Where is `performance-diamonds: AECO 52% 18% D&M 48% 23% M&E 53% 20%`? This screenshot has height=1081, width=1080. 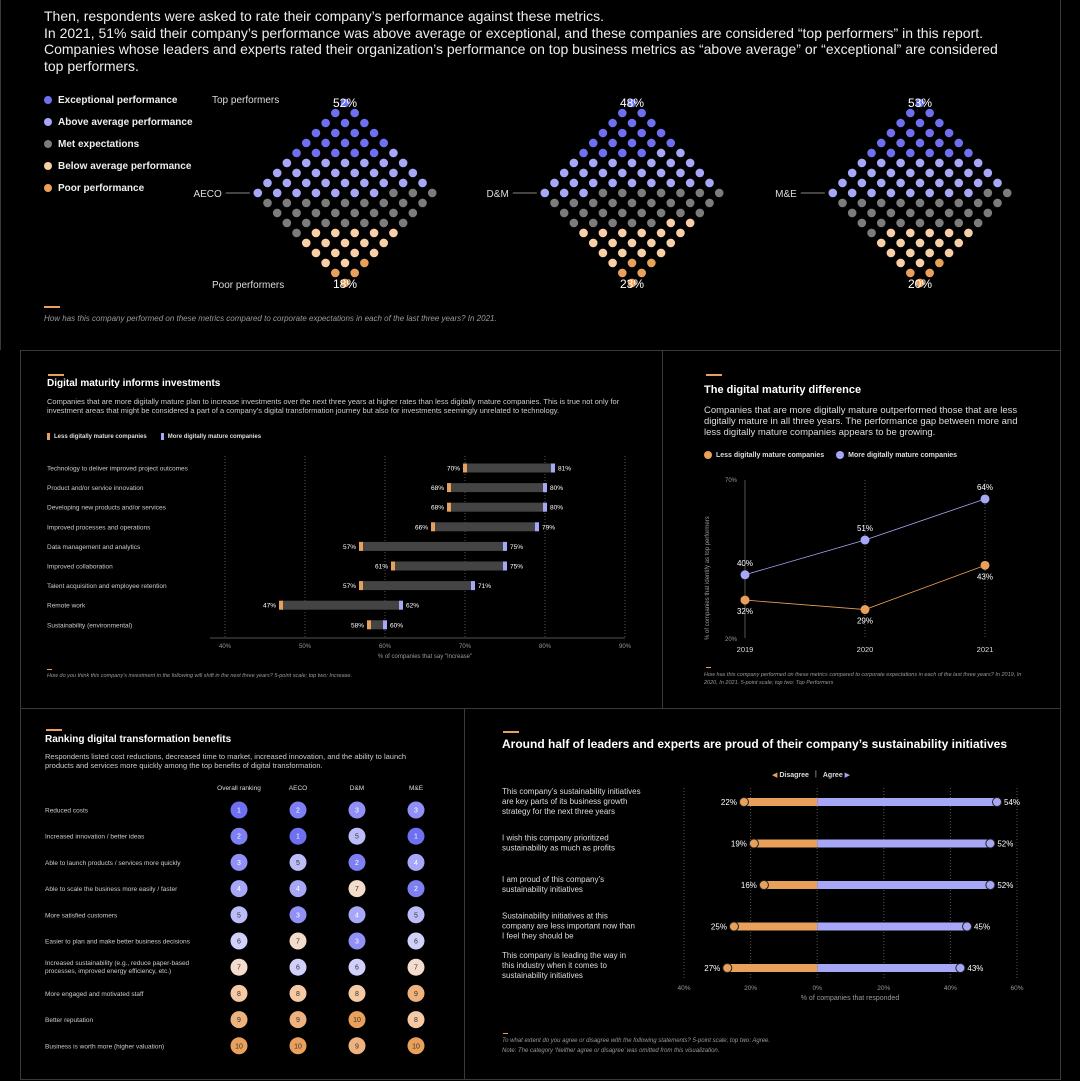
performance-diamonds: AECO 52% 18% D&M 48% 23% M&E 53% 20% is located at coordinates (602, 193).